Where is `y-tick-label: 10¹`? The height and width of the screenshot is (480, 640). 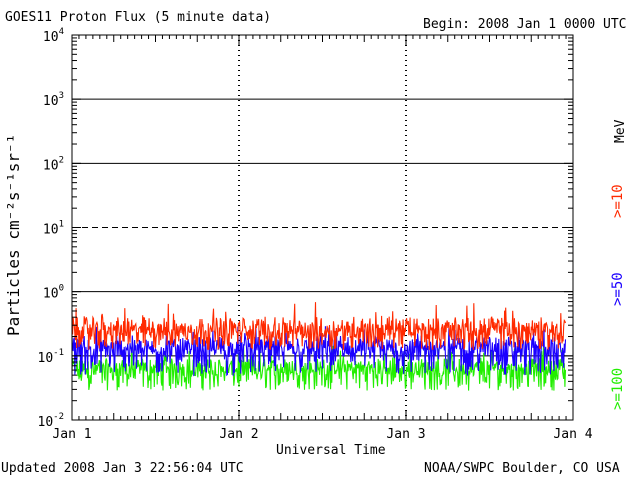 y-tick-label: 10¹ is located at coordinates (53, 229).